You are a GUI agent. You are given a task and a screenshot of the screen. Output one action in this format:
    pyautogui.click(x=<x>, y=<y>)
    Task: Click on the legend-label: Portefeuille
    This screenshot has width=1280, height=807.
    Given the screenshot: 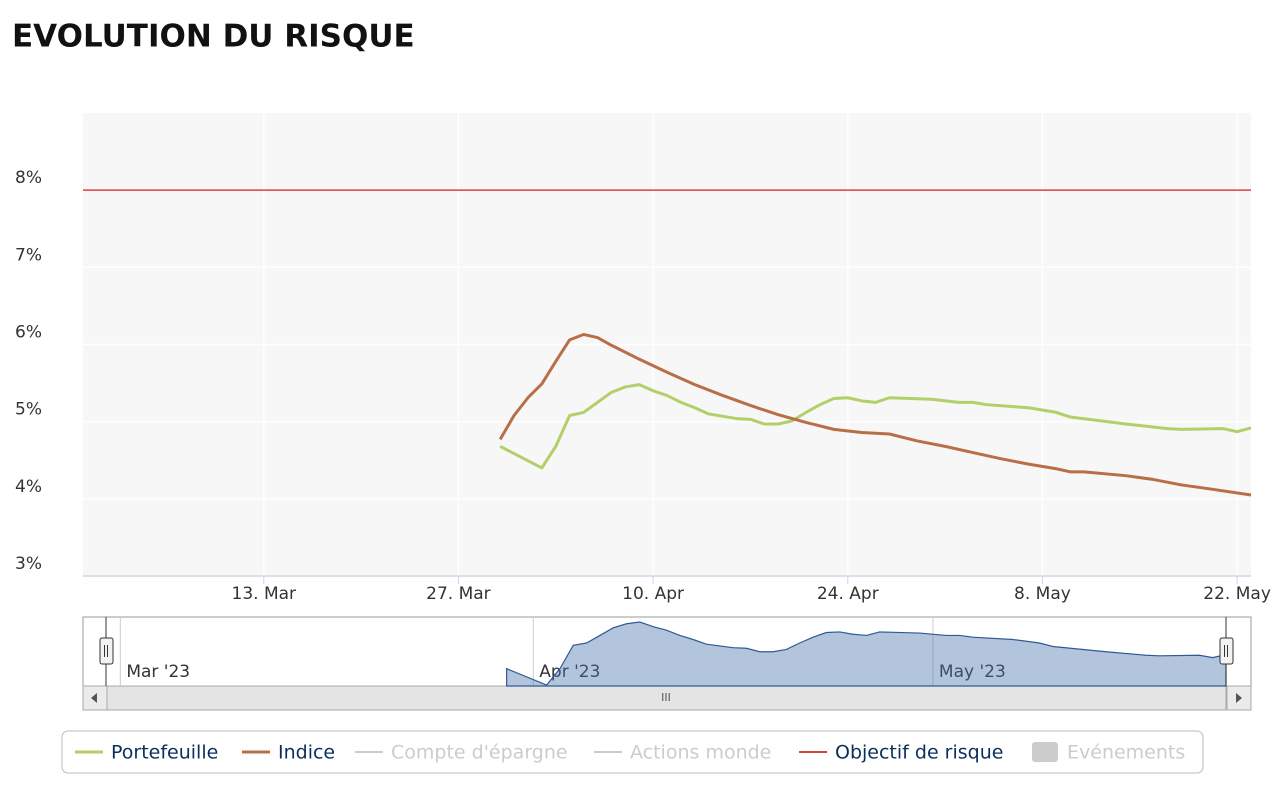 What is the action you would take?
    pyautogui.click(x=164, y=753)
    